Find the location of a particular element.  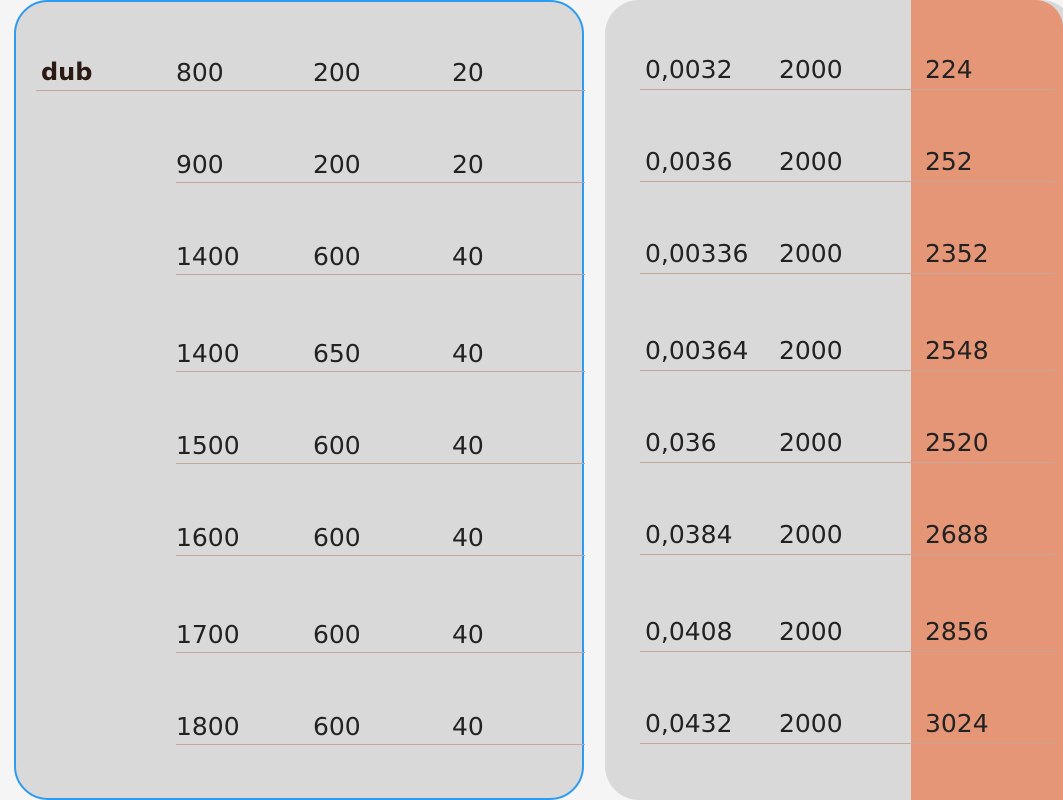

right-table-cell: 0,00364 is located at coordinates (697, 350).